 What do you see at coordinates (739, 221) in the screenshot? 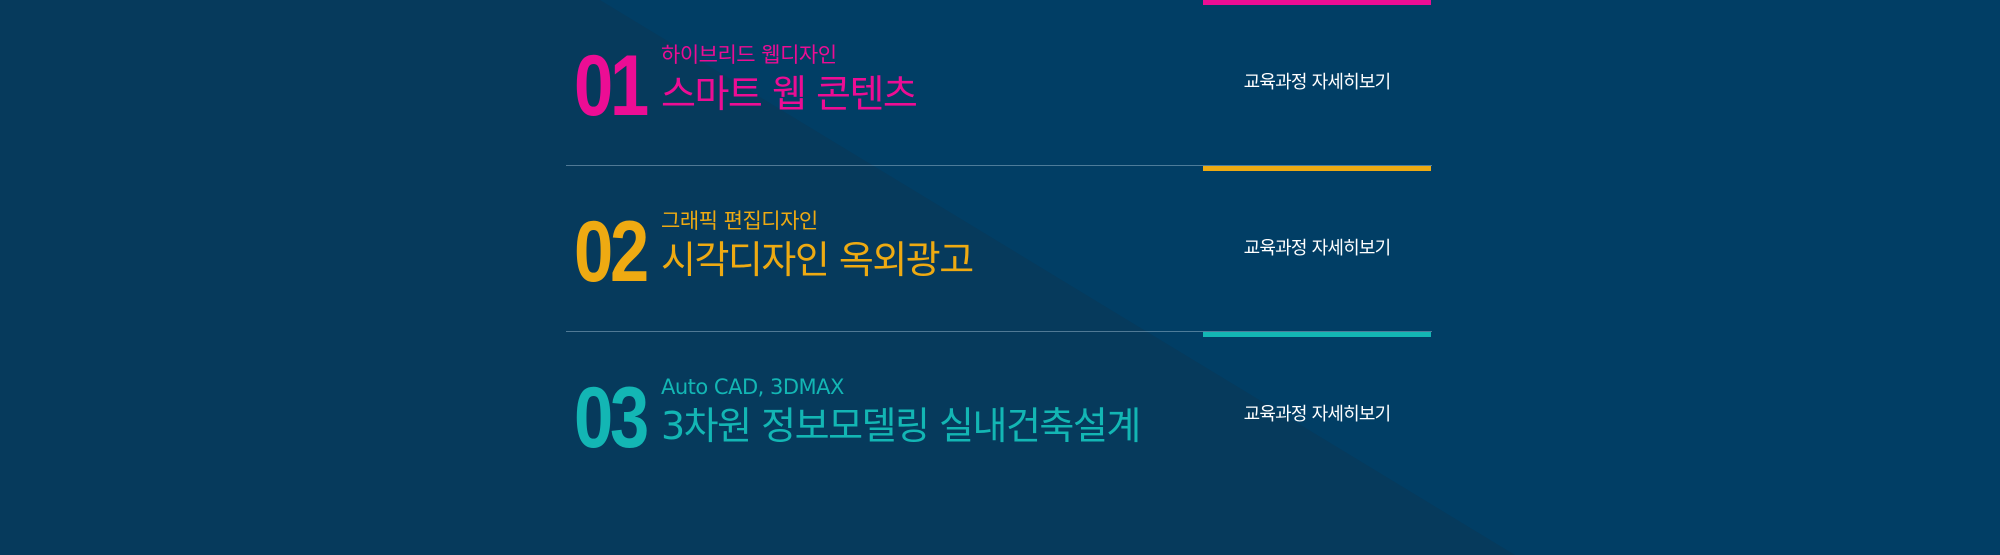
I see `course-subtitle: 그래픽 편집디자인` at bounding box center [739, 221].